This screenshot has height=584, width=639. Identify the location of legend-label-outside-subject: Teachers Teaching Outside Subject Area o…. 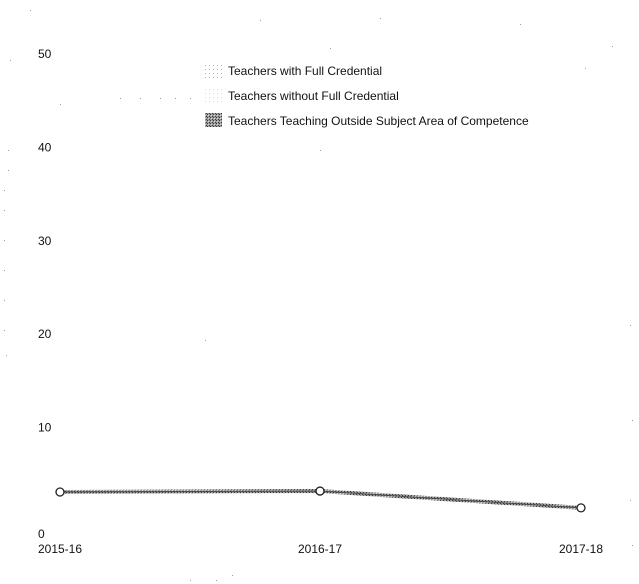
(378, 121).